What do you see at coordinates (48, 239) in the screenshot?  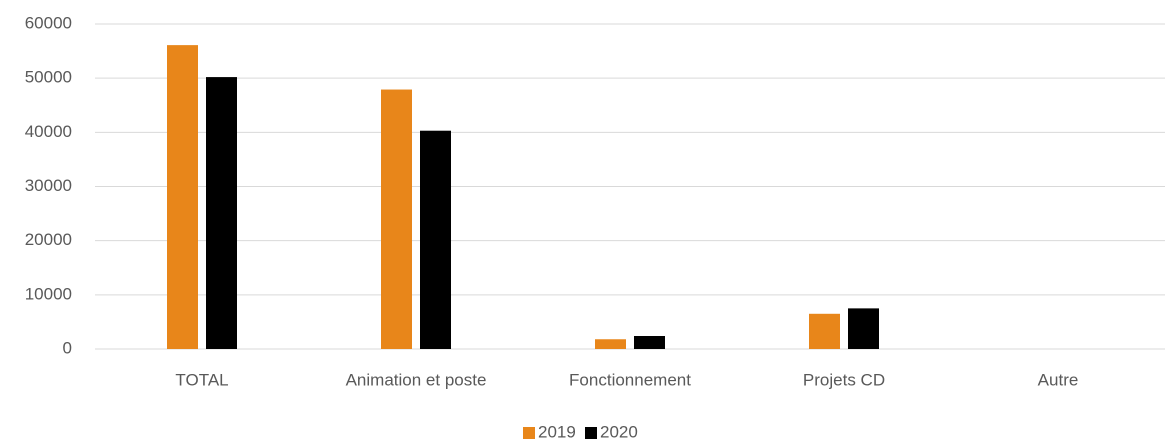 I see `y-tick-label: 20000` at bounding box center [48, 239].